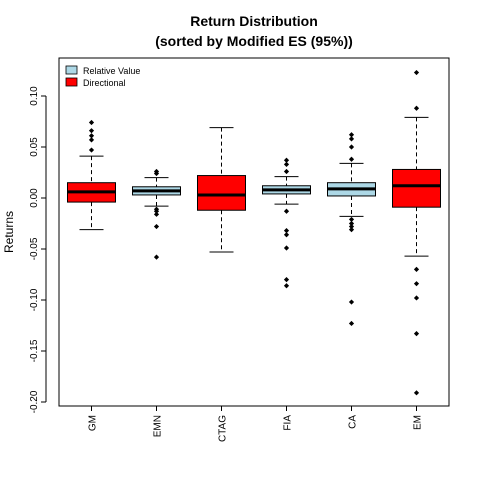 This screenshot has width=480, height=480. Describe the element at coordinates (353, 422) in the screenshot. I see `x-tick-label-ca: CA` at that location.